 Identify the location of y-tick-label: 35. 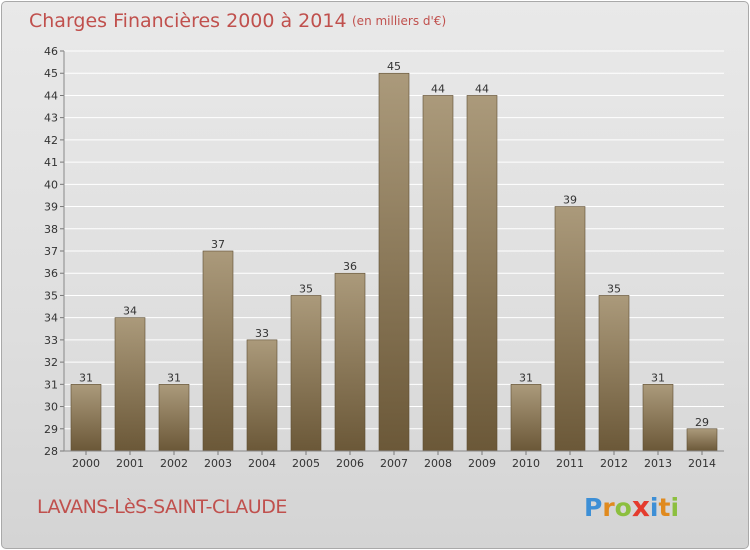
(51, 295).